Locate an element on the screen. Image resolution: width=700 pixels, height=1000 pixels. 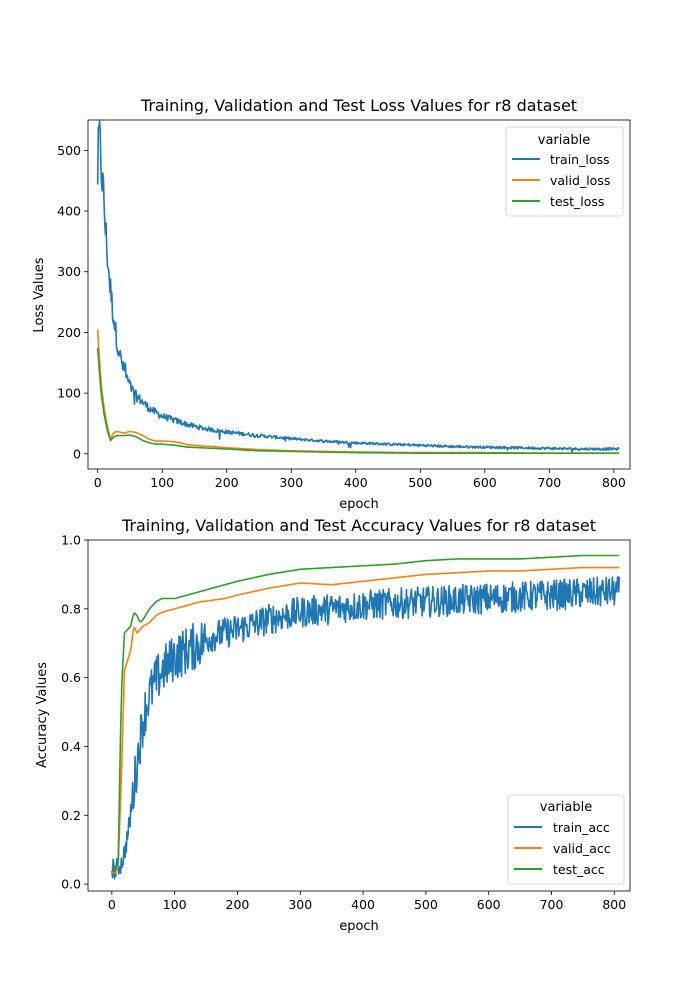
accuracy-y-tick-label: 0.4 is located at coordinates (71, 746).